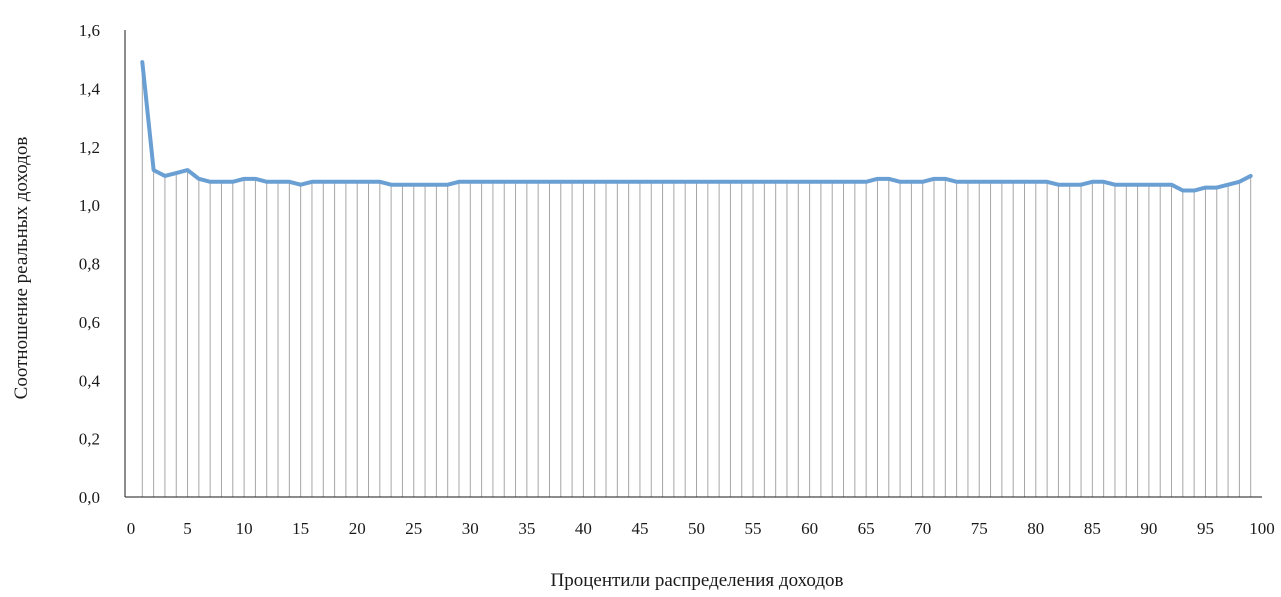 The height and width of the screenshot is (597, 1281). Describe the element at coordinates (922, 528) in the screenshot. I see `x-tick-label: 70` at that location.